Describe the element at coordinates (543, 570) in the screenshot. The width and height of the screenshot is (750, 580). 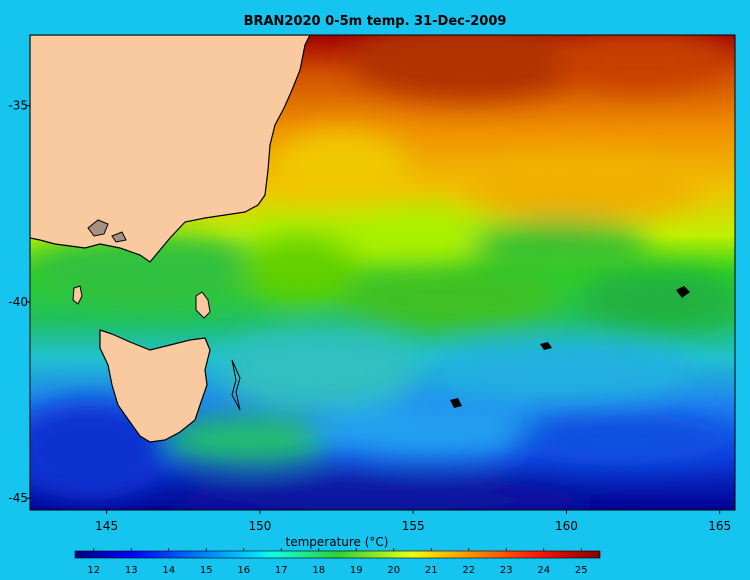
I see `colorbar-tick-label: 24` at that location.